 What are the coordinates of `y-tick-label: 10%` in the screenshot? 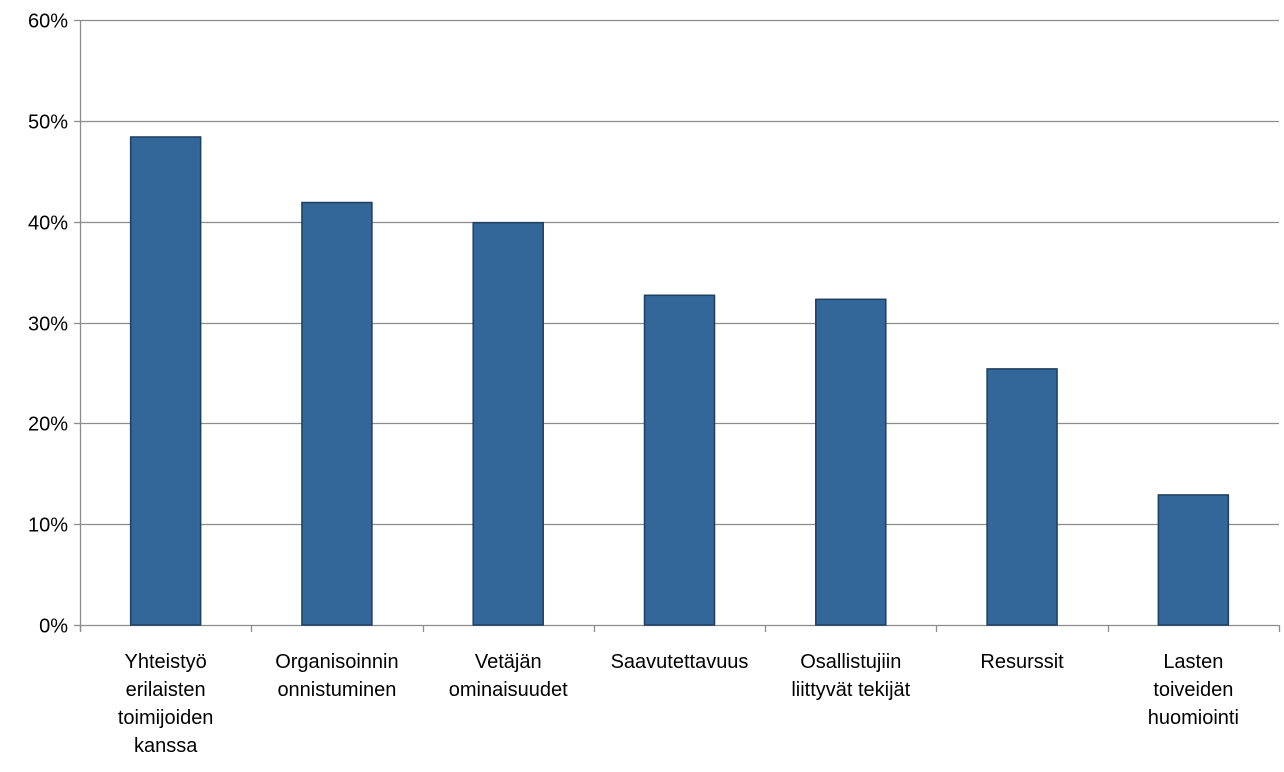 It's located at (48, 526).